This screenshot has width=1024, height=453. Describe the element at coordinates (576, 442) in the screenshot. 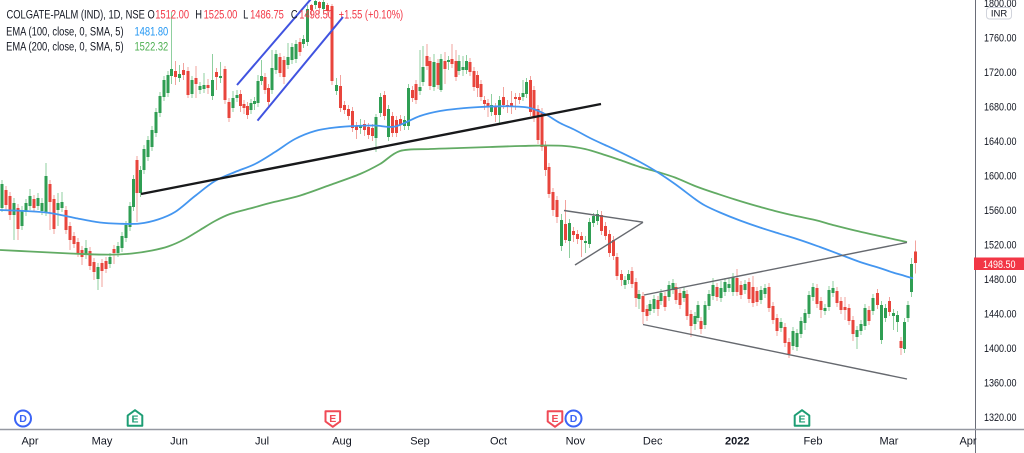

I see `svg-text: Nov` at that location.